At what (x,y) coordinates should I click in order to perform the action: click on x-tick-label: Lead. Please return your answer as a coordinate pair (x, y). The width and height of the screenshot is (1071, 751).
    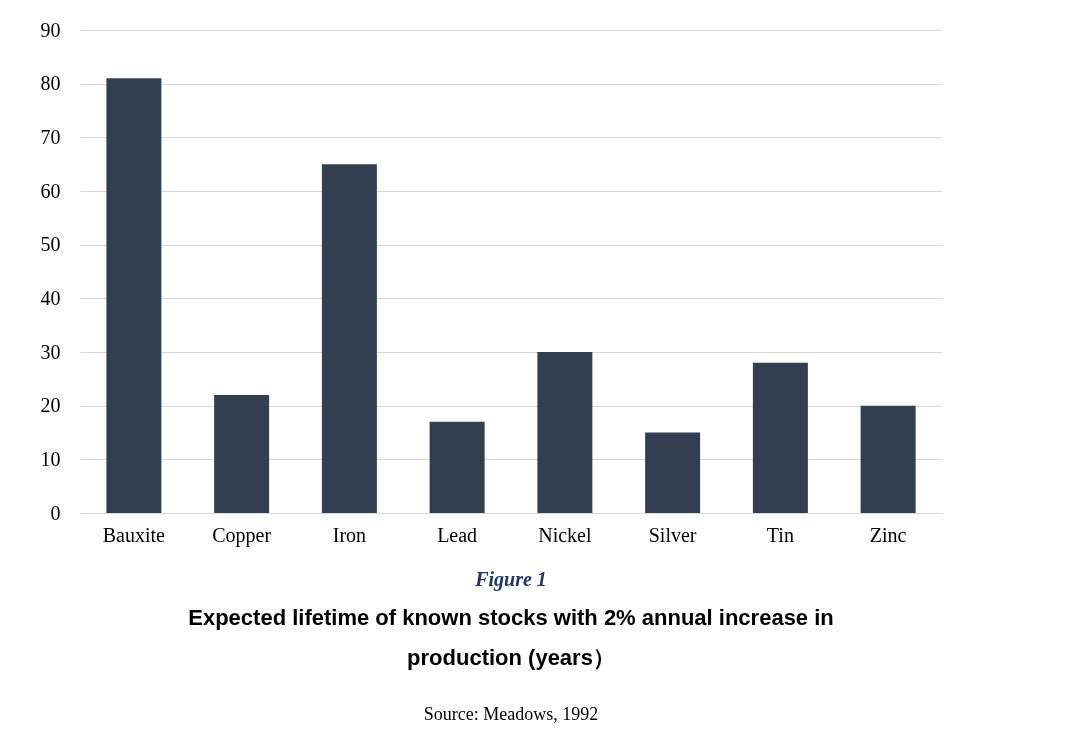
    Looking at the image, I should click on (457, 534).